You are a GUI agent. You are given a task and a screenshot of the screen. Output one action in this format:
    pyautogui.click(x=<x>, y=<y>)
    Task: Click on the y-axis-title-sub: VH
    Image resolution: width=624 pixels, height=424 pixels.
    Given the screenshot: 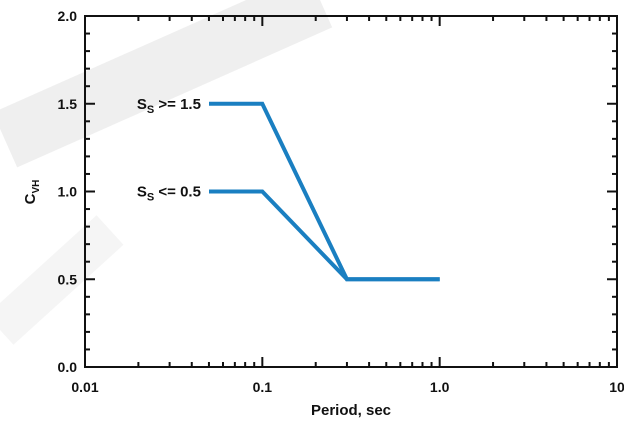 What is the action you would take?
    pyautogui.click(x=36, y=187)
    